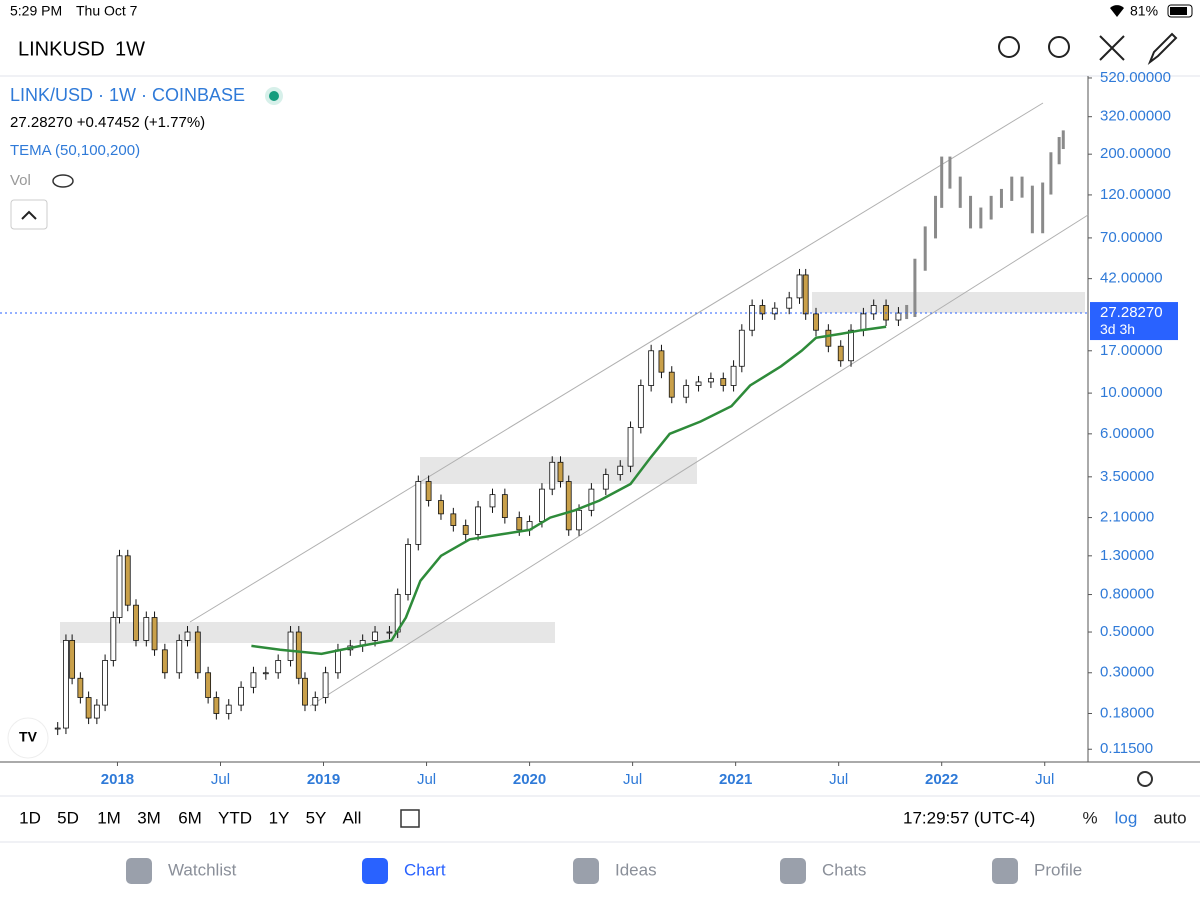 This screenshot has width=1200, height=905. Describe the element at coordinates (604, 871) in the screenshot. I see `tab-bar: Watchlist Chart Ideas Chats Profile` at that location.